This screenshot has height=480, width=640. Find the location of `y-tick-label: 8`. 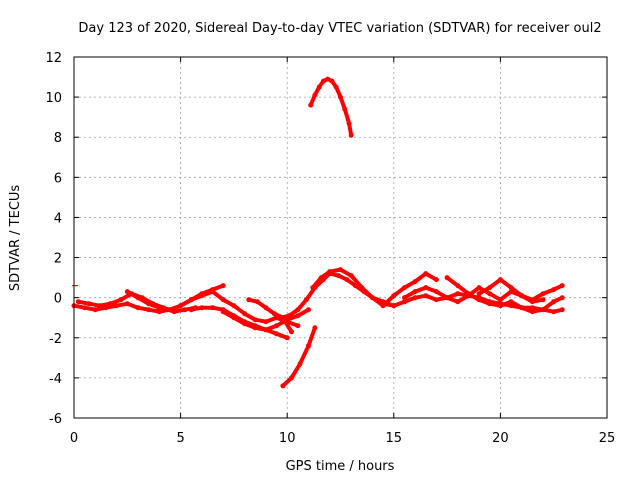

y-tick-label: 8 is located at coordinates (58, 138).